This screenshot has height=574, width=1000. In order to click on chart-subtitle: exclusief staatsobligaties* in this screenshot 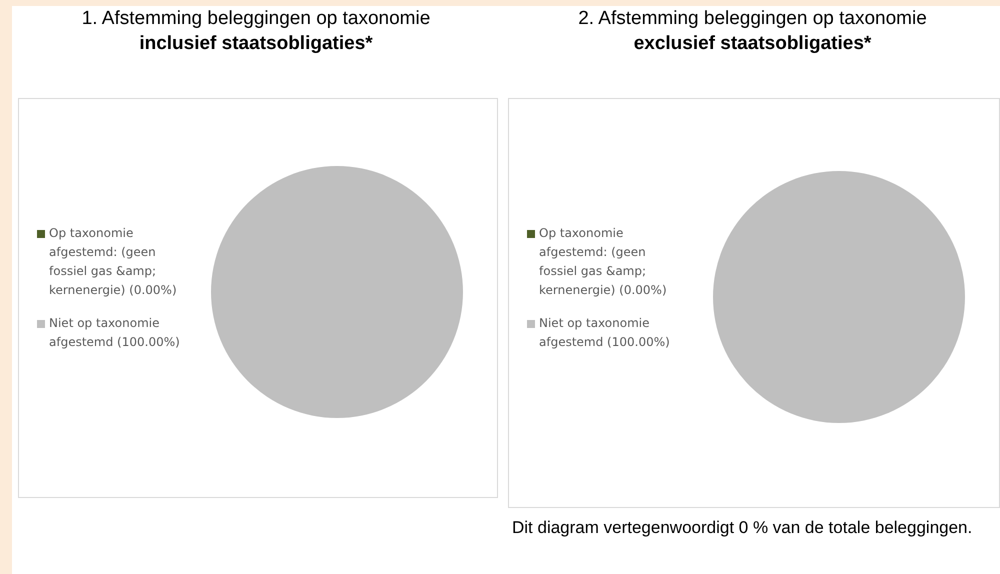, I will do `click(752, 44)`.